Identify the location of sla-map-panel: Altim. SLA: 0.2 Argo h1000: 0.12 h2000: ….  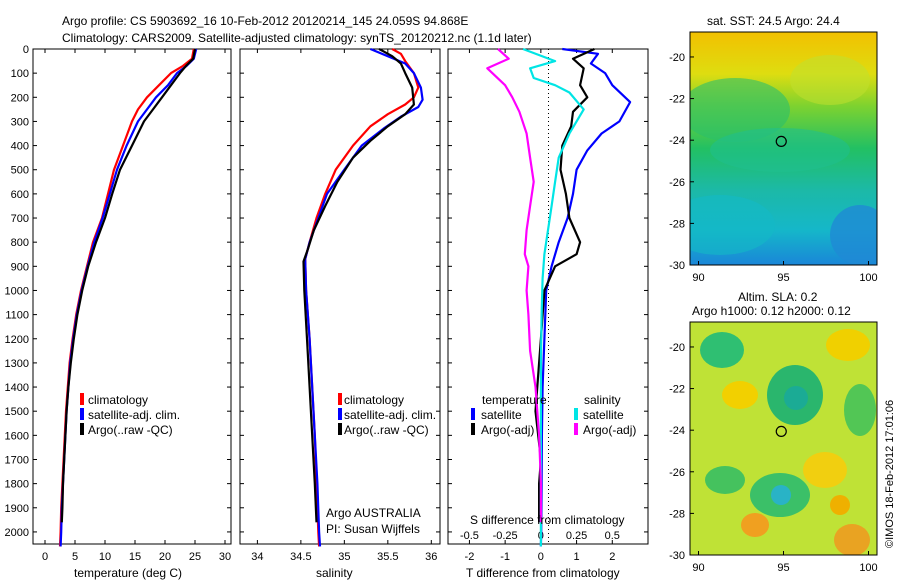
(773, 432).